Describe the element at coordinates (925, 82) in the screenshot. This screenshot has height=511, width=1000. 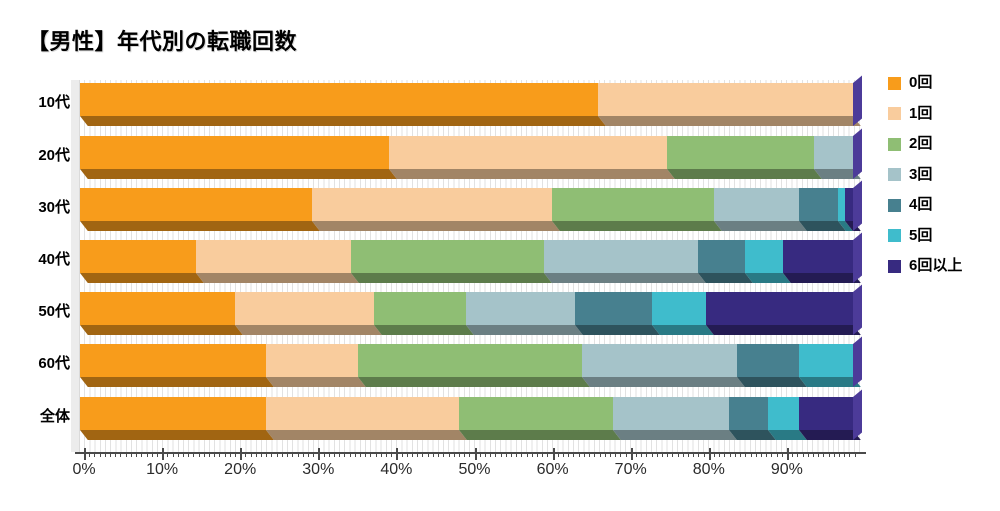
I see `legend-item-0kai: 0回` at that location.